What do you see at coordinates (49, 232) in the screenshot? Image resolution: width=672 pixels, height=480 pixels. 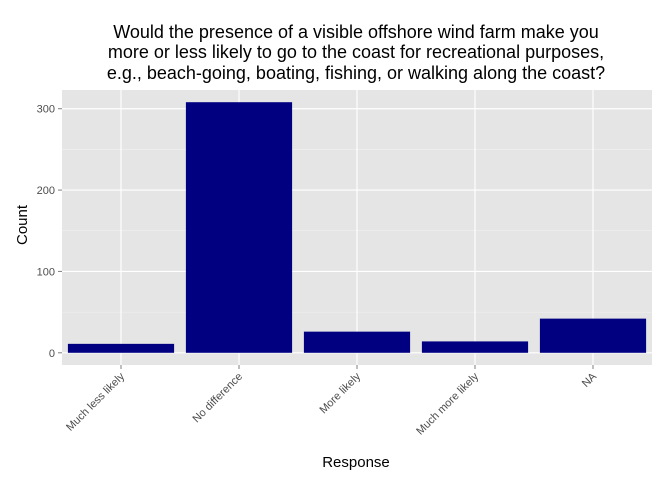 I see `y-axis-ticks: 0 100 200 300` at bounding box center [49, 232].